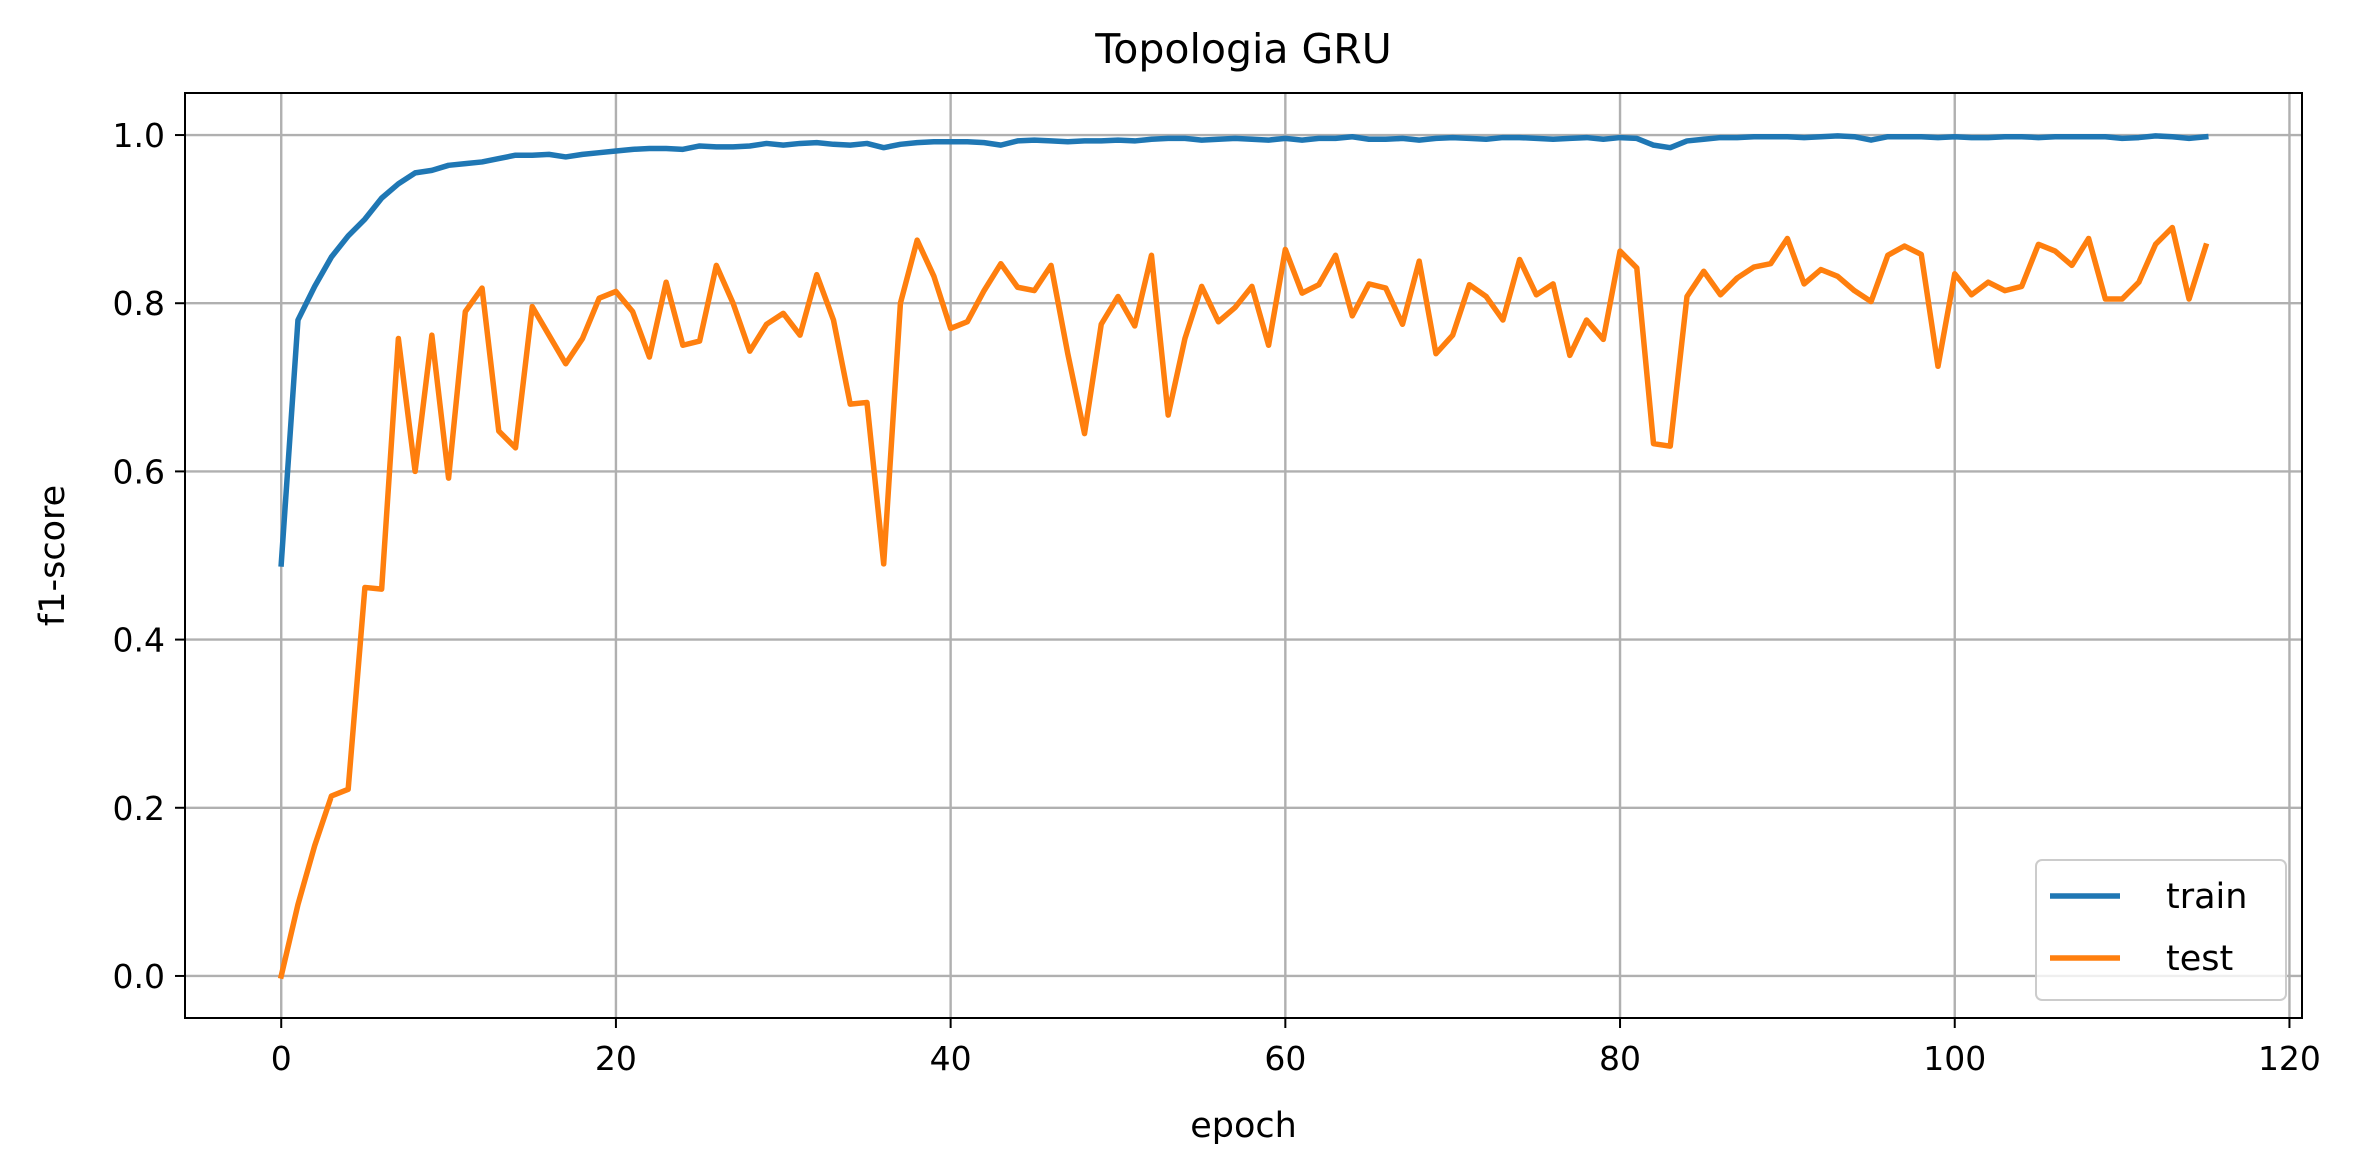 This screenshot has height=1176, width=2355. I want to click on x-axis-ticks: 0 20 40 60 80 100 120, so click(1296, 1048).